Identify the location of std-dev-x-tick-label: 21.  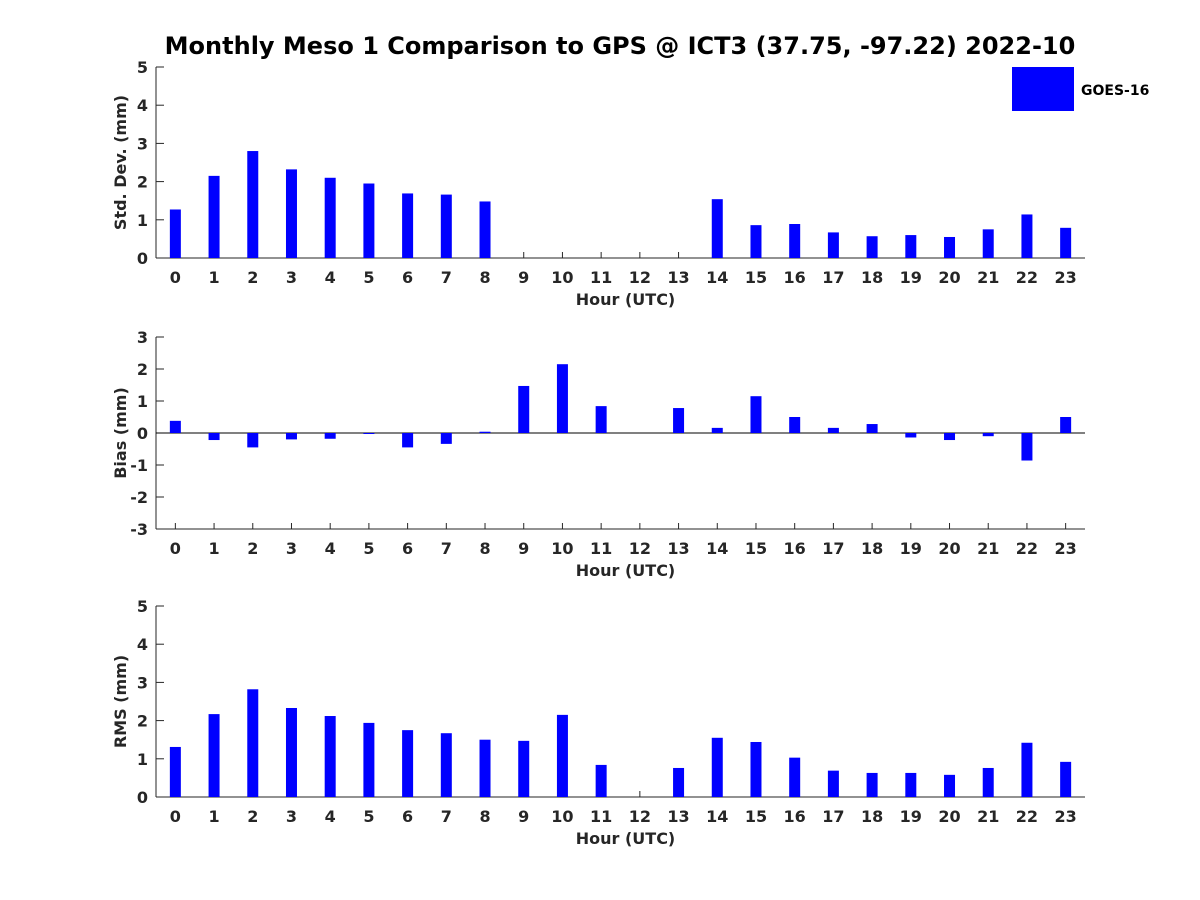
(988, 277).